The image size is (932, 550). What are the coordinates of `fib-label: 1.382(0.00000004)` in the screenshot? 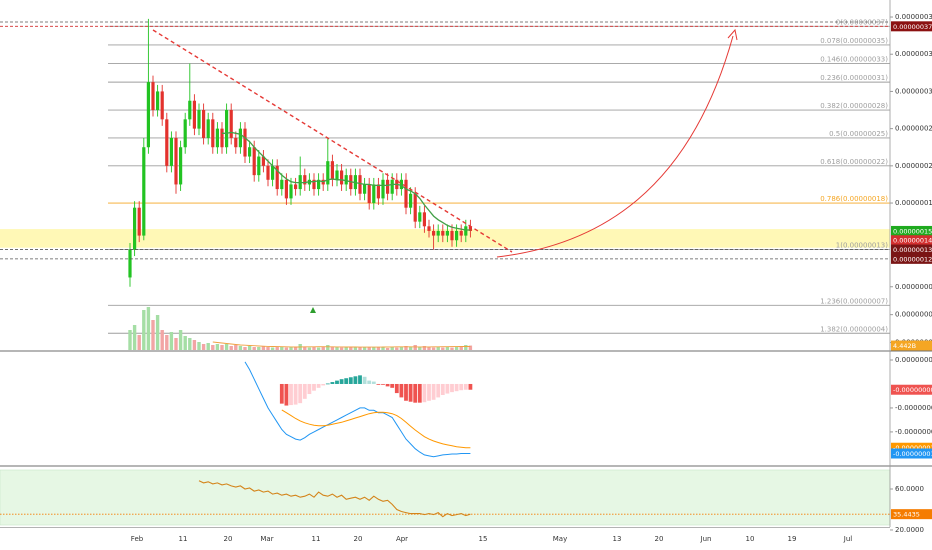 It's located at (854, 329).